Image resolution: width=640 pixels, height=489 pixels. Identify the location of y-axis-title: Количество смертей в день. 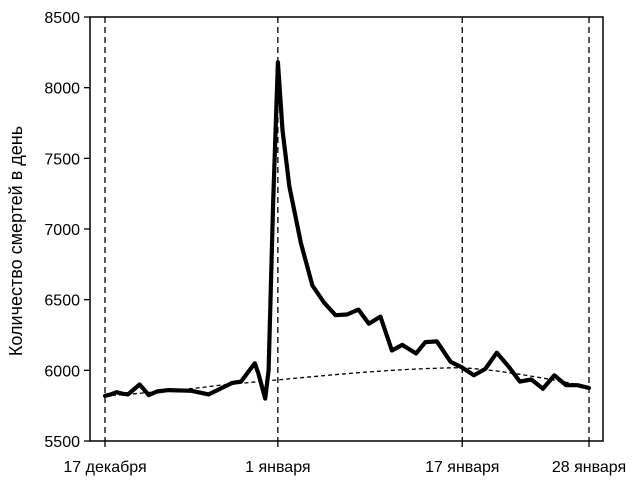
(16, 241).